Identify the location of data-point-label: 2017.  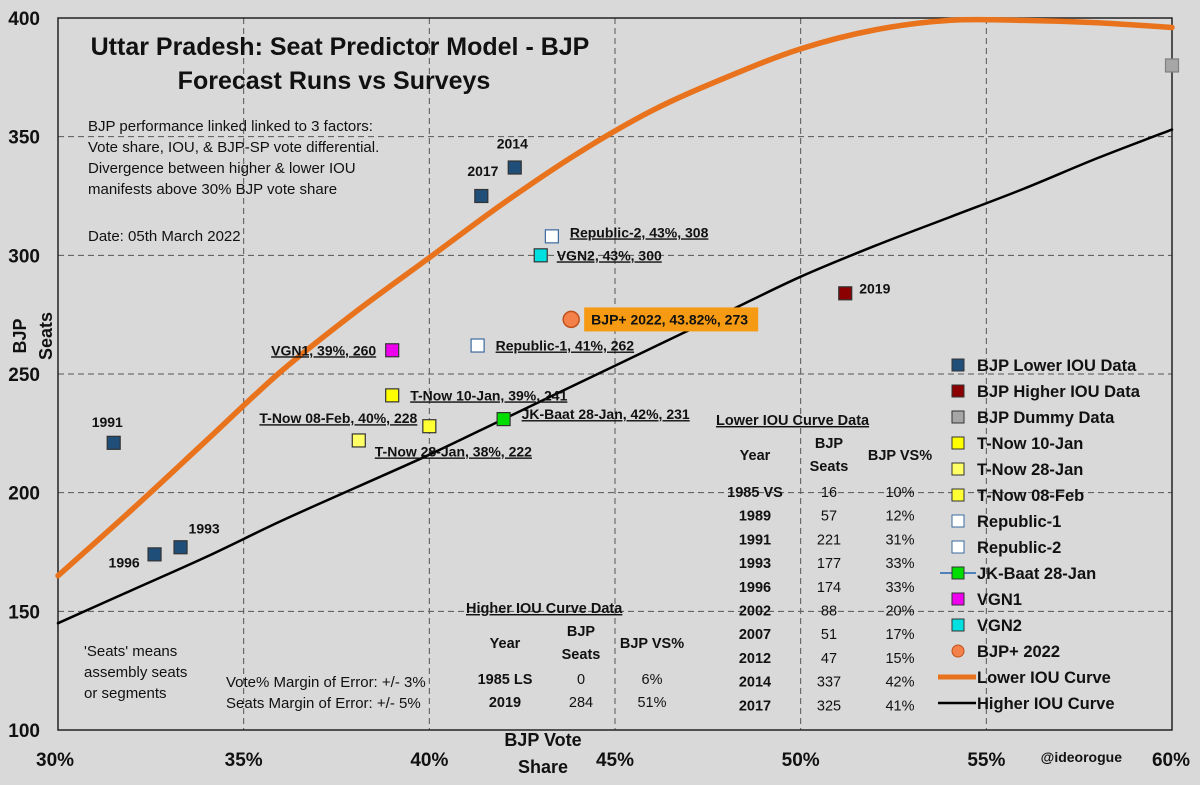
(482, 171).